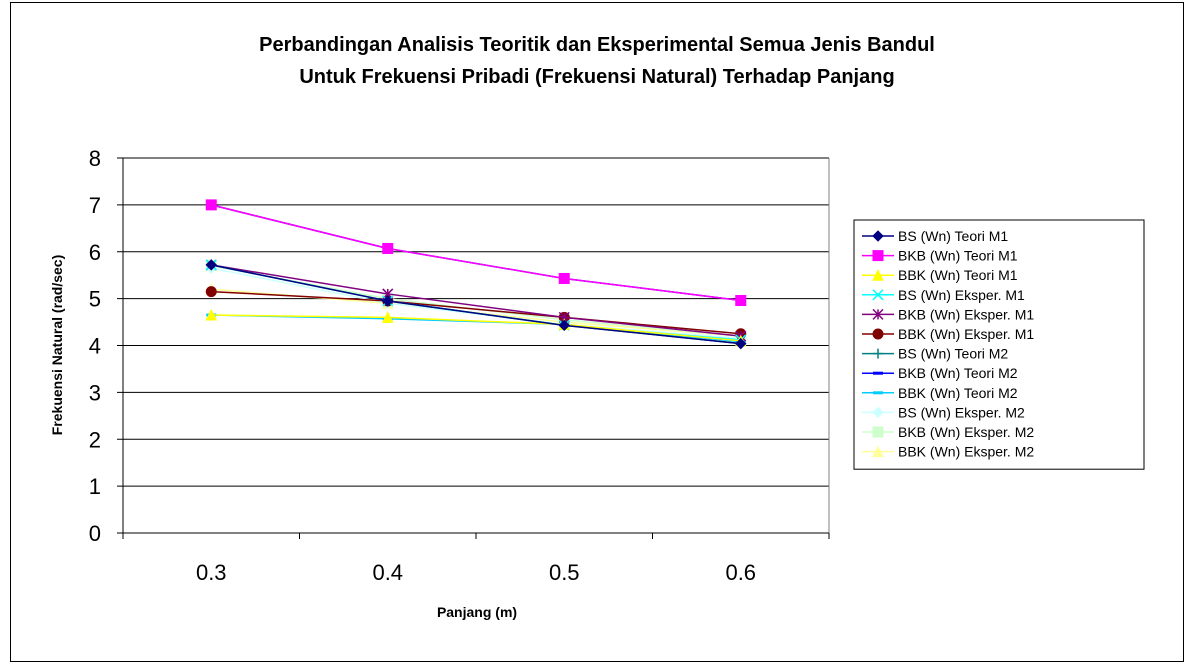  I want to click on legend-item: BKB (Wn) Eksper. M1, so click(948, 314).